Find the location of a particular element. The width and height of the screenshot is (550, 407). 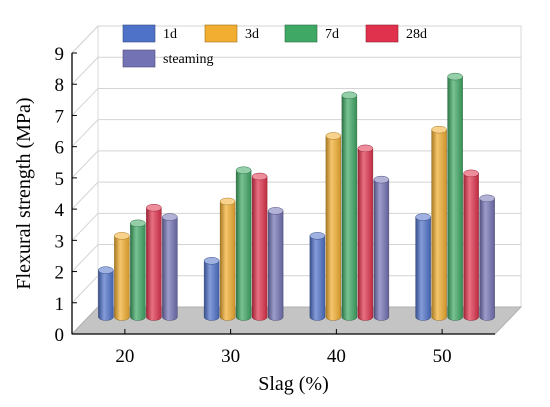

legend-item-7d: 7d is located at coordinates (311, 33).